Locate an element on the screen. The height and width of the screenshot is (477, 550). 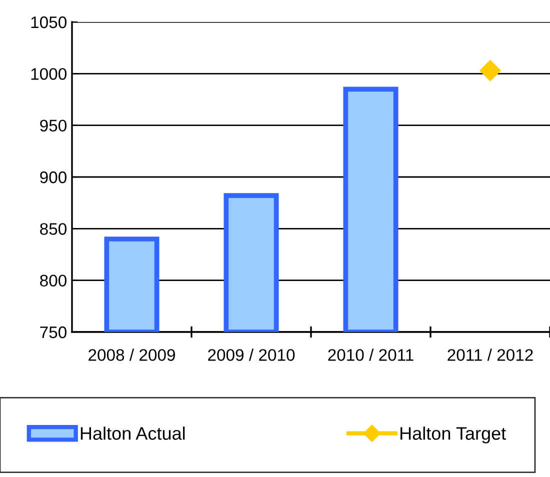
y-tick-label: 1000 is located at coordinates (48, 74).